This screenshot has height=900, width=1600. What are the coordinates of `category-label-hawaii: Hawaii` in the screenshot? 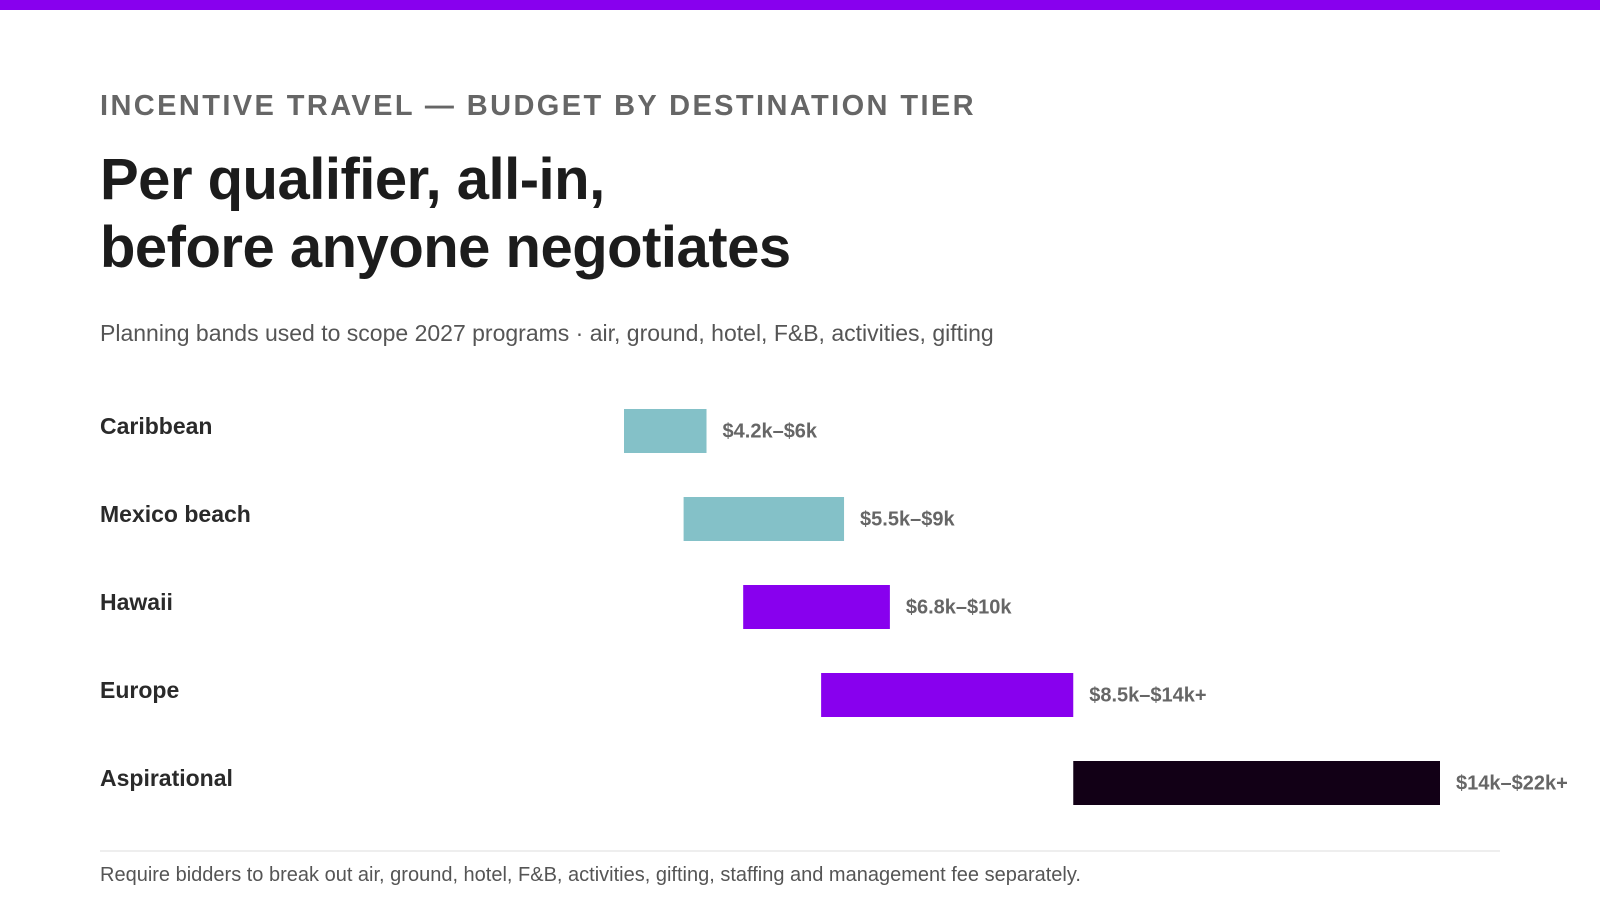 It's located at (136, 602).